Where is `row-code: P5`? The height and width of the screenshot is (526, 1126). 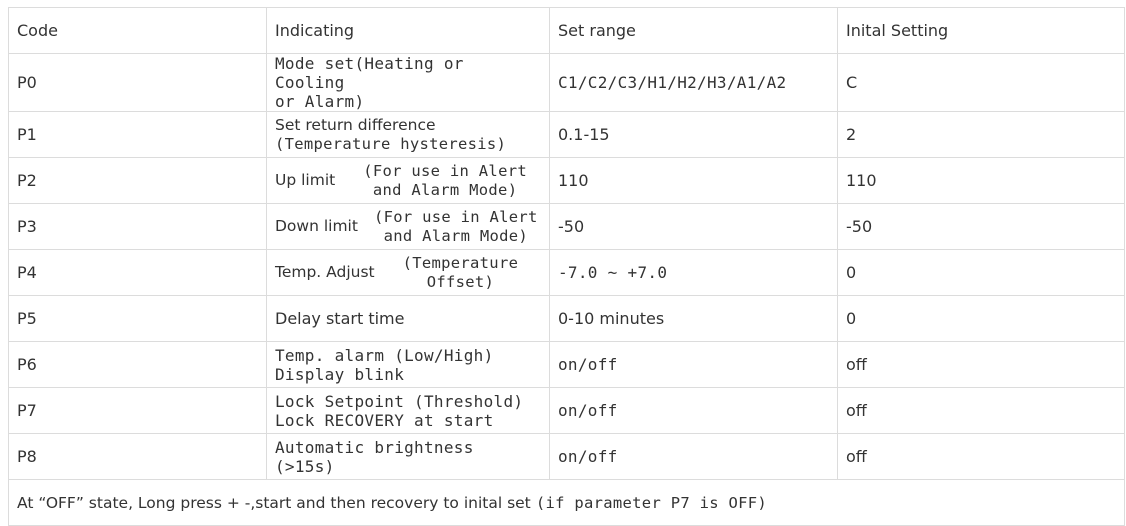
row-code: P5 is located at coordinates (137, 318).